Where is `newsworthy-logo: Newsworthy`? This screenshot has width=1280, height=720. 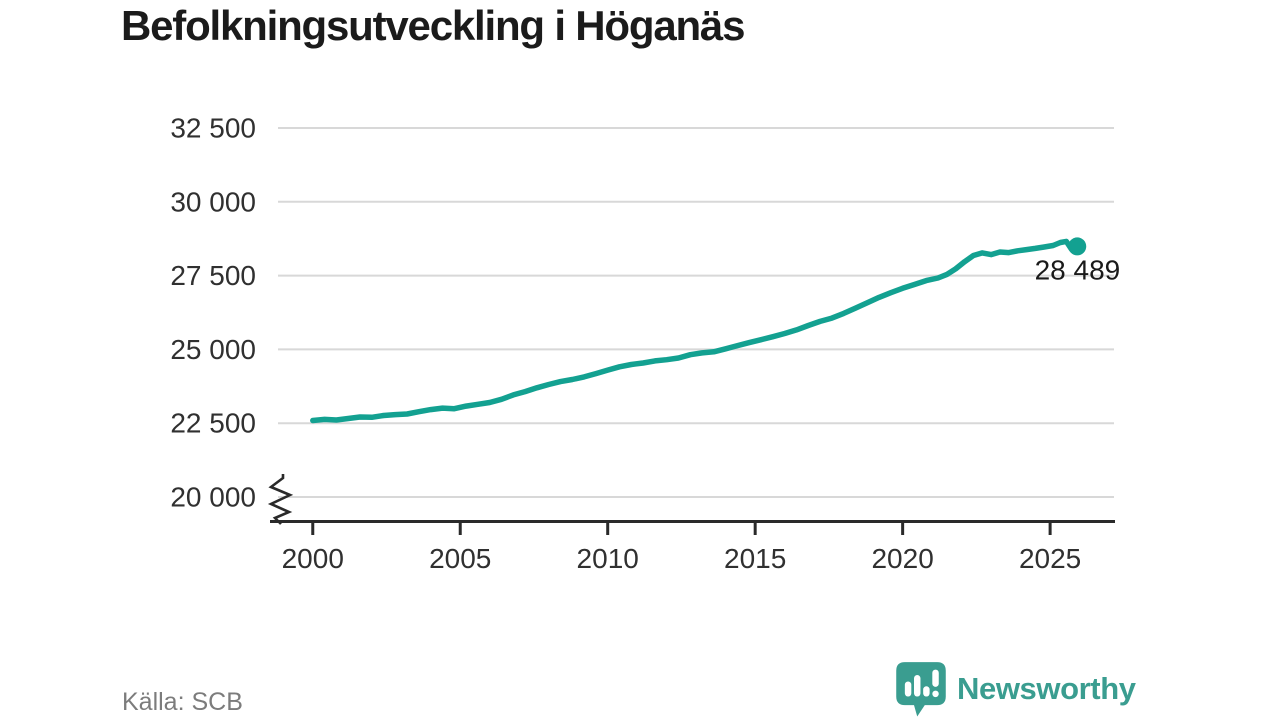 newsworthy-logo: Newsworthy is located at coordinates (1015, 689).